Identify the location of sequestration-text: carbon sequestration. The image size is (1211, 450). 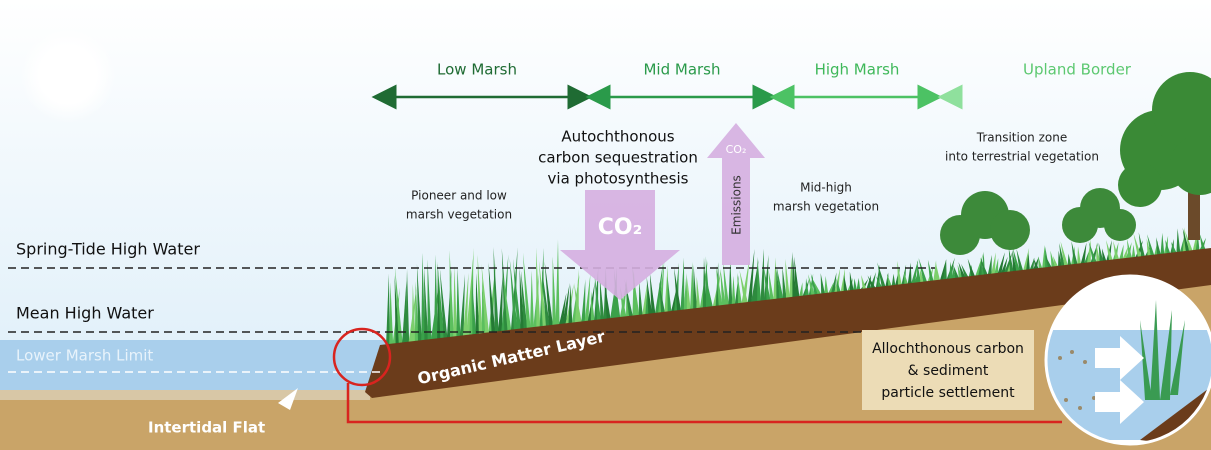
(618, 158).